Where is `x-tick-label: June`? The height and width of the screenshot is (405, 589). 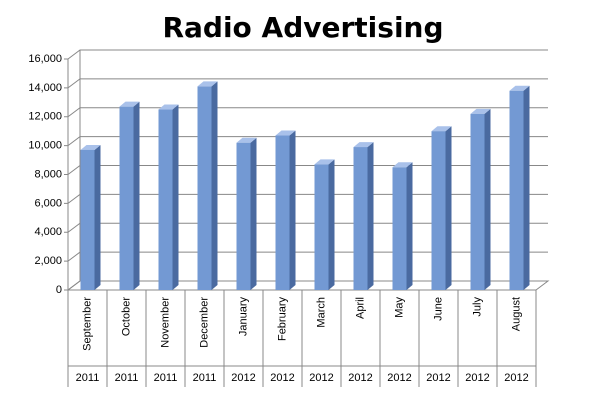 x-tick-label: June is located at coordinates (438, 309).